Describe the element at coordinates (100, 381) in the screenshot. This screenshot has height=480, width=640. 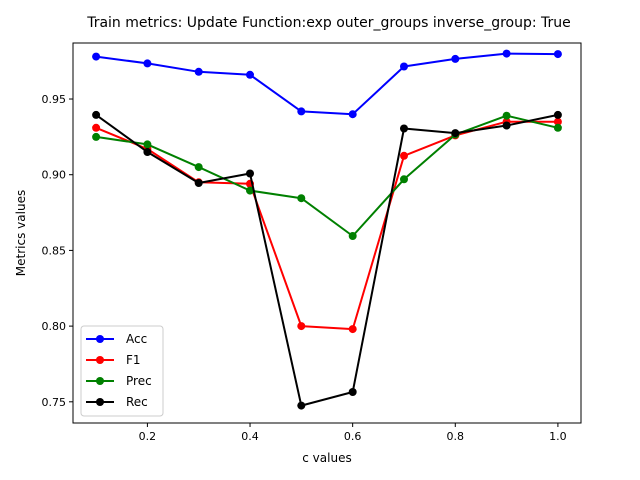
I see `legend-marker-prec` at that location.